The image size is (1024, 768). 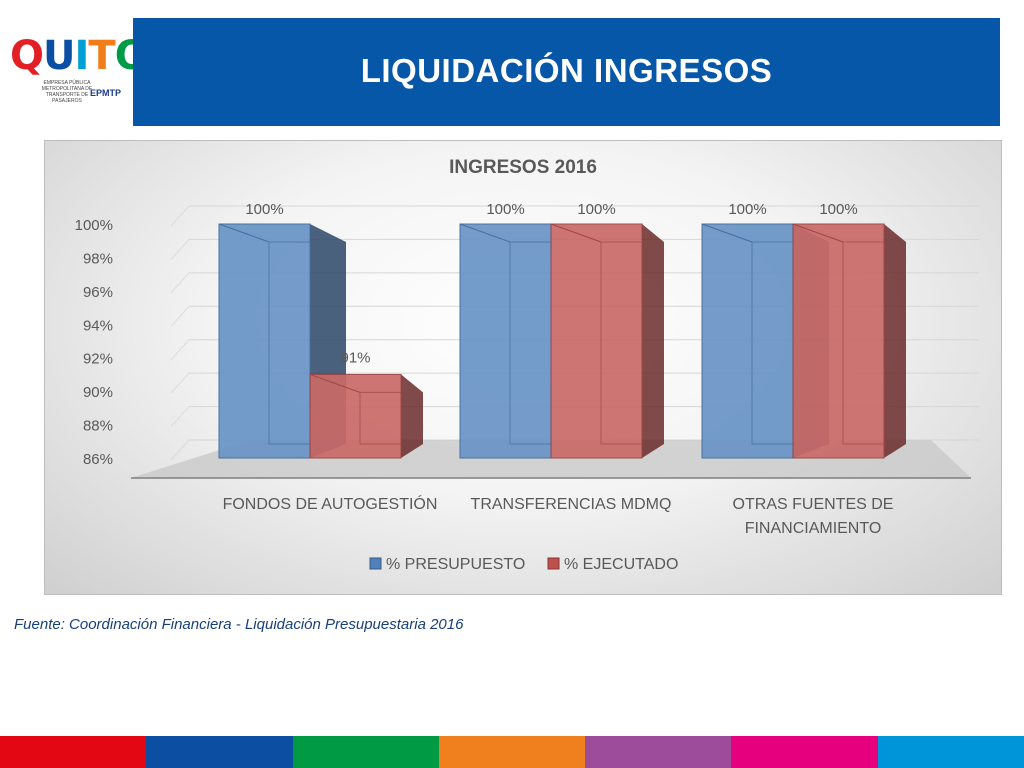 I want to click on y-tick-label: 94%, so click(x=98, y=325).